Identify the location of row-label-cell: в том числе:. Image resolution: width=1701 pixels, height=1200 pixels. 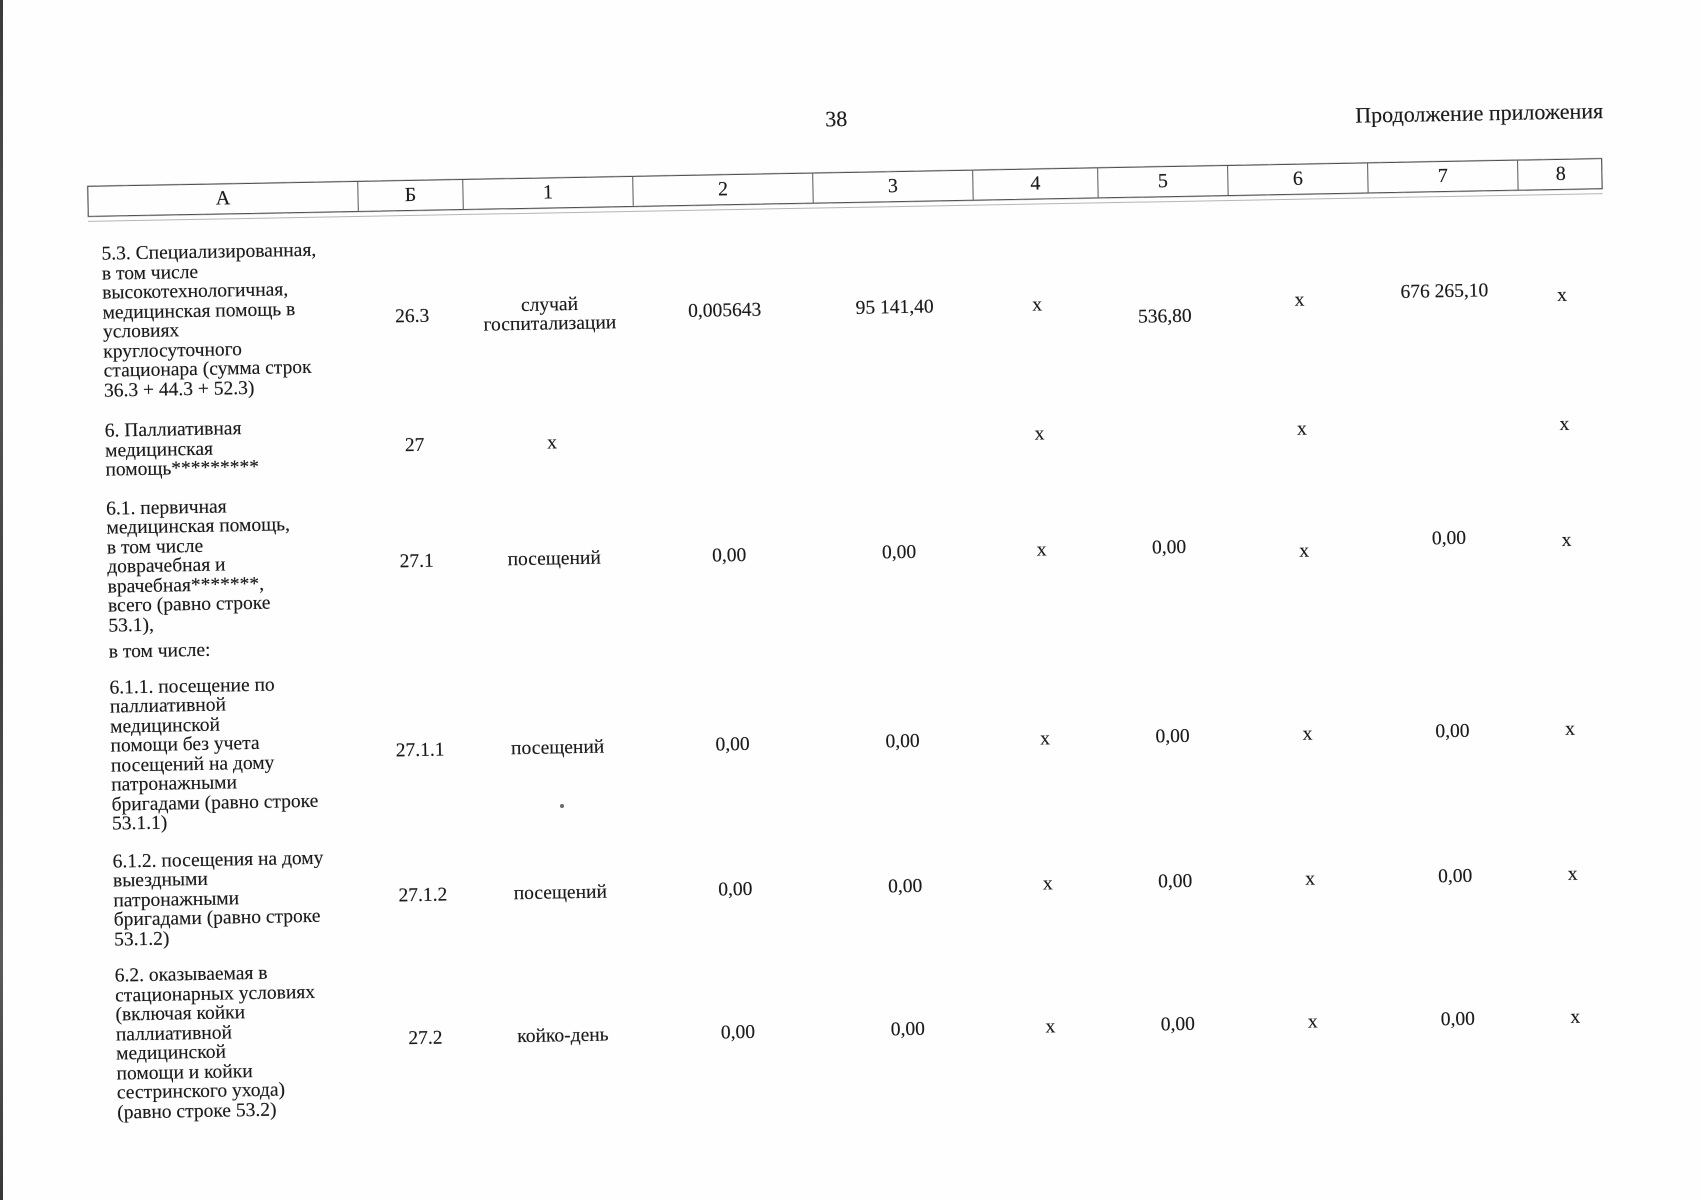
(159, 651).